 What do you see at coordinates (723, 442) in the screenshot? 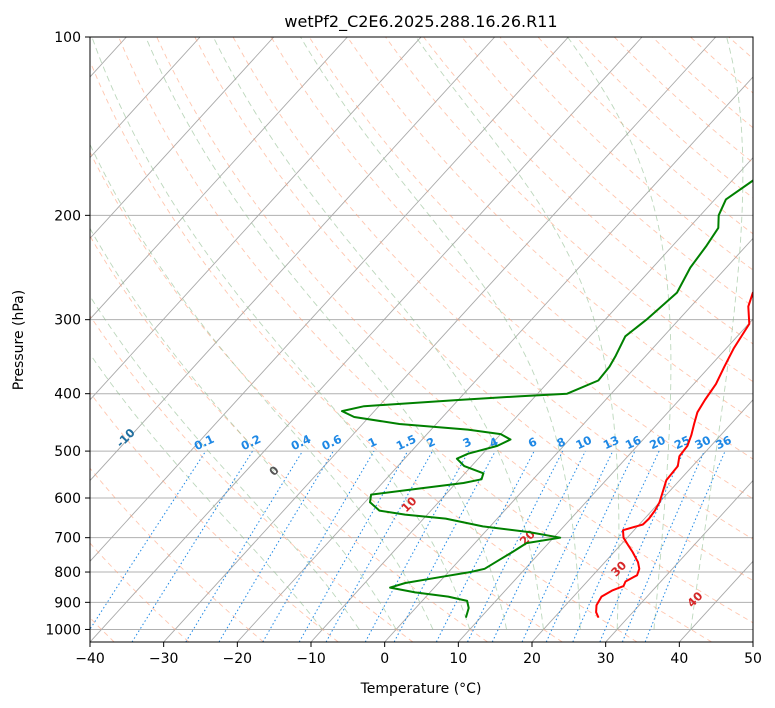
I see `mixing-ratio-label: 36` at bounding box center [723, 442].